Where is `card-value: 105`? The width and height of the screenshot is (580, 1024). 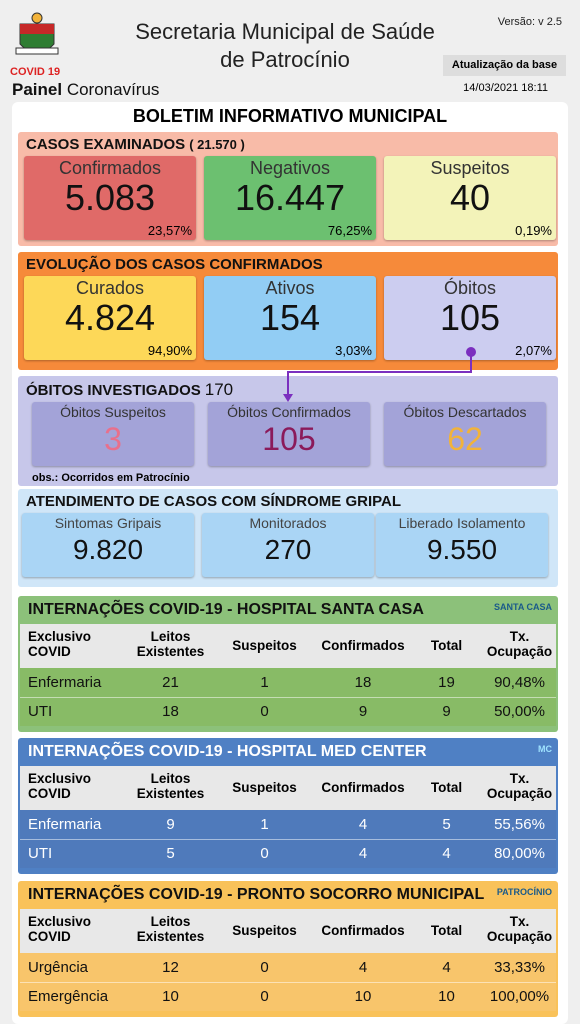 card-value: 105 is located at coordinates (289, 439).